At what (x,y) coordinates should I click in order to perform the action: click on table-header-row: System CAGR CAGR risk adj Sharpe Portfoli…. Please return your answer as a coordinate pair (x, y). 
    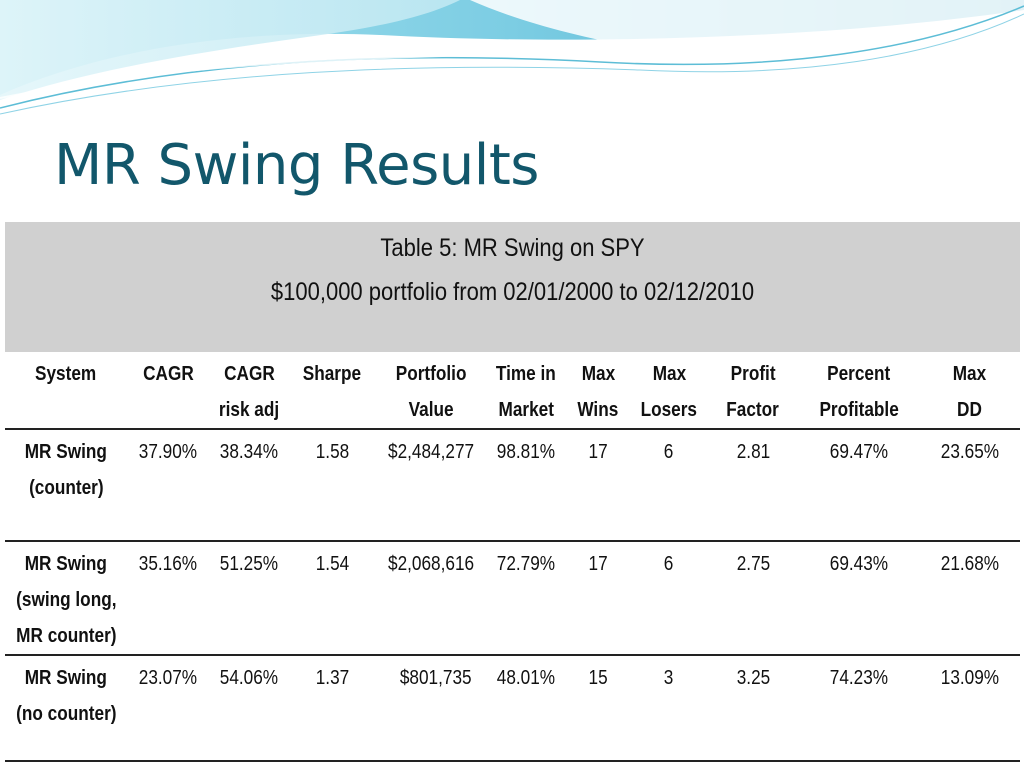
    Looking at the image, I should click on (512, 391).